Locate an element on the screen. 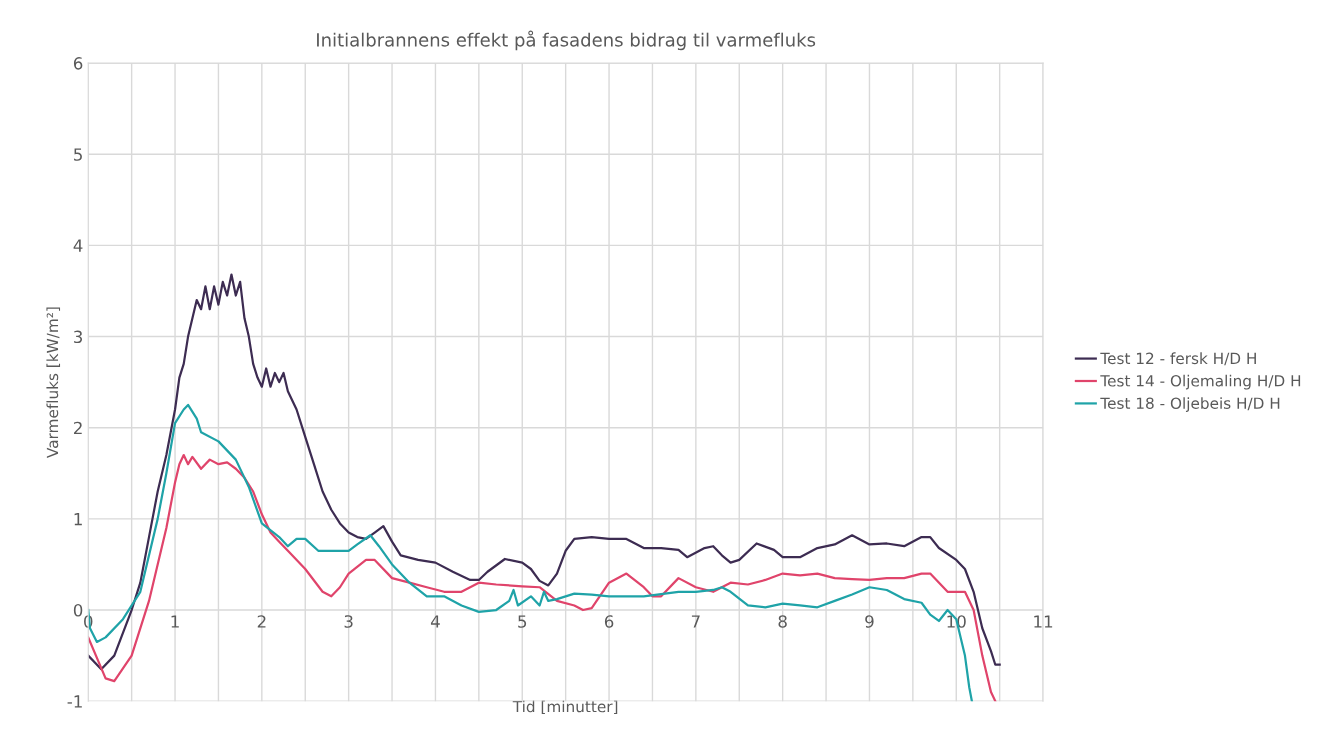 The height and width of the screenshot is (742, 1317). y-tick-label: -1 is located at coordinates (74, 701).